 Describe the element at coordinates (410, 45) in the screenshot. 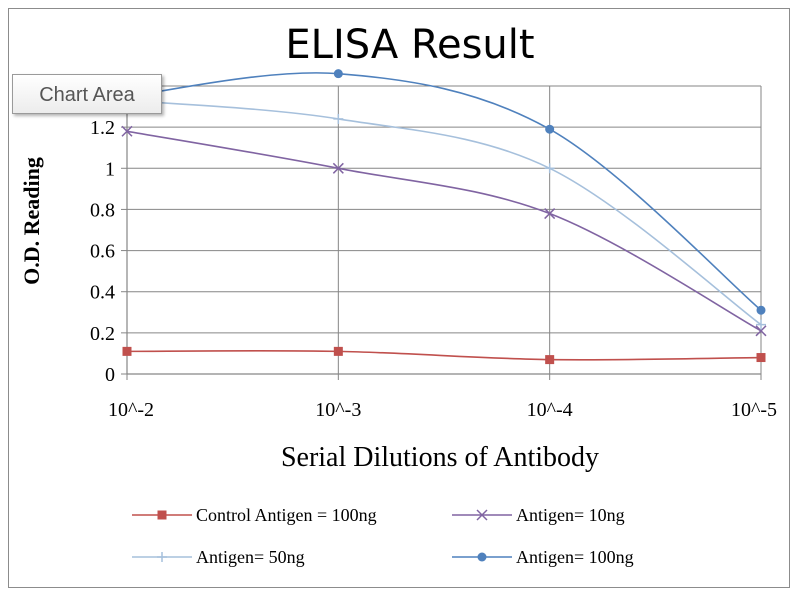

I see `chart-title: ELISA Result` at that location.